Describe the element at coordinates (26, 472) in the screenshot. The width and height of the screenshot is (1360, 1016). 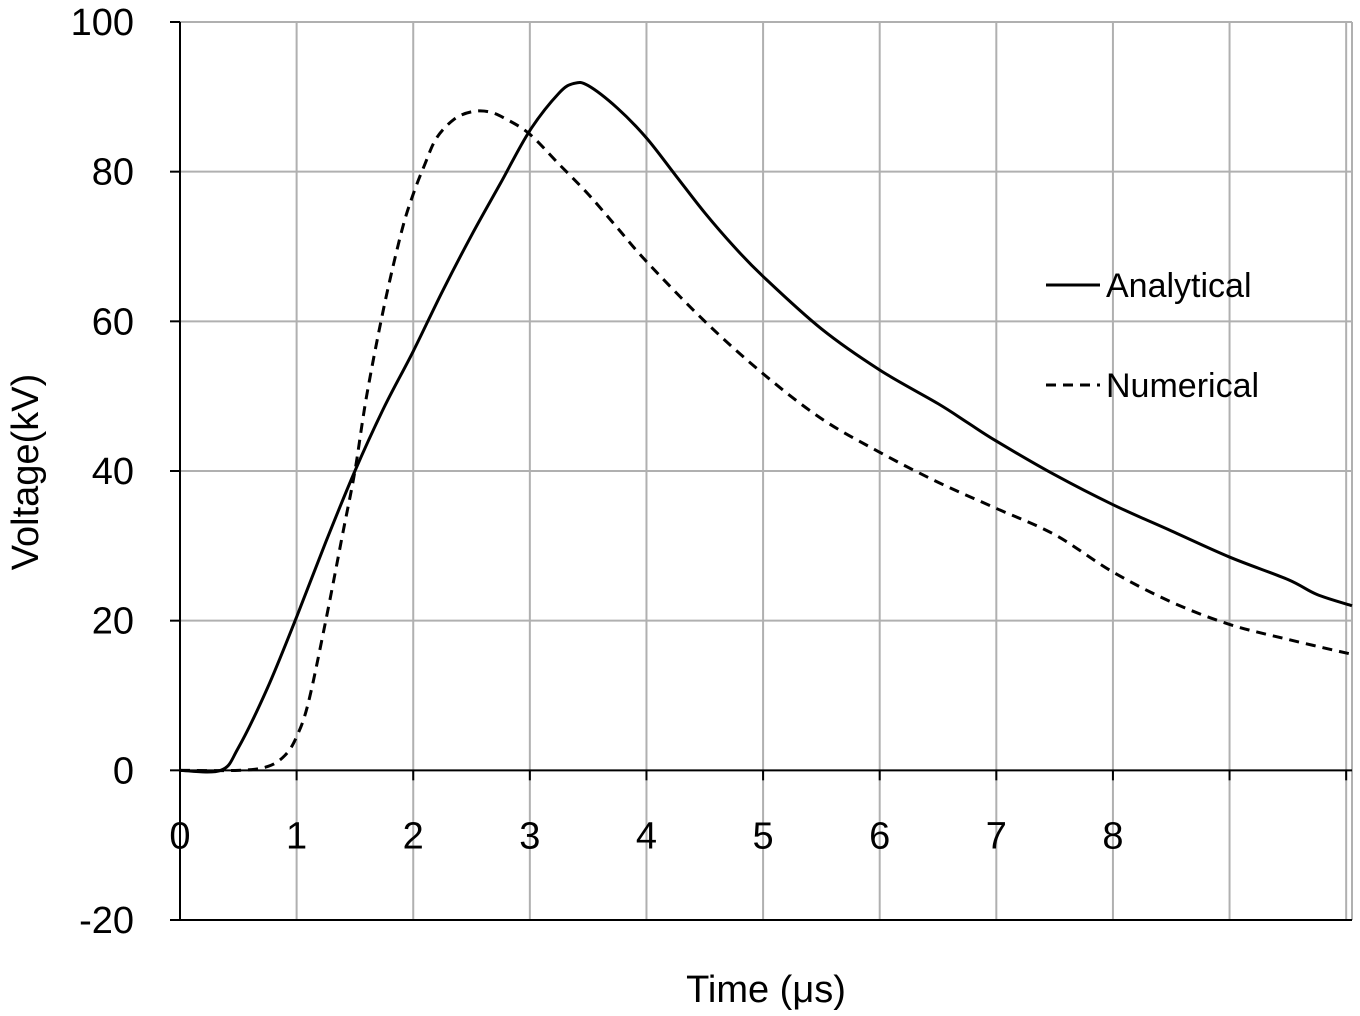
I see `y-axis-title: Voltage(kV)` at that location.